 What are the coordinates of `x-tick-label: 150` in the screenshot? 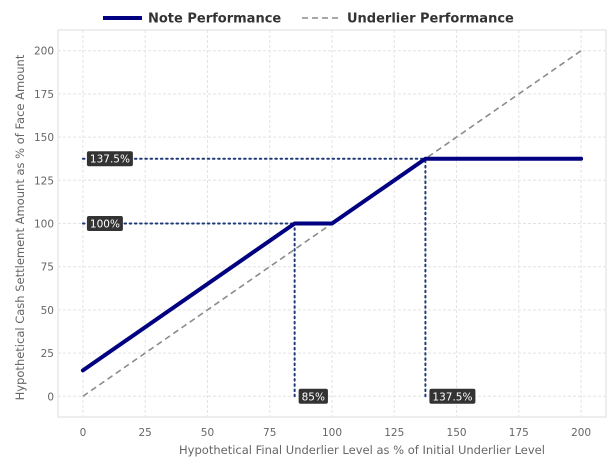 It's located at (457, 433).